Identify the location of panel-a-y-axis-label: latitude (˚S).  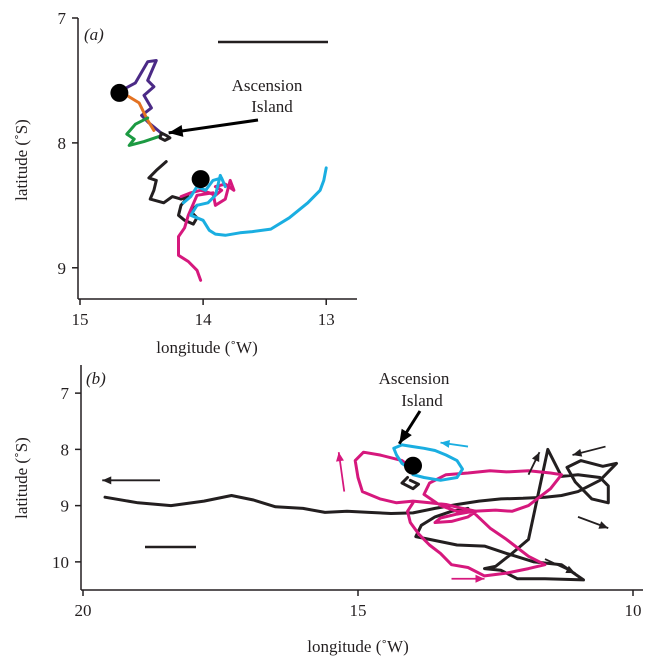
(21, 160).